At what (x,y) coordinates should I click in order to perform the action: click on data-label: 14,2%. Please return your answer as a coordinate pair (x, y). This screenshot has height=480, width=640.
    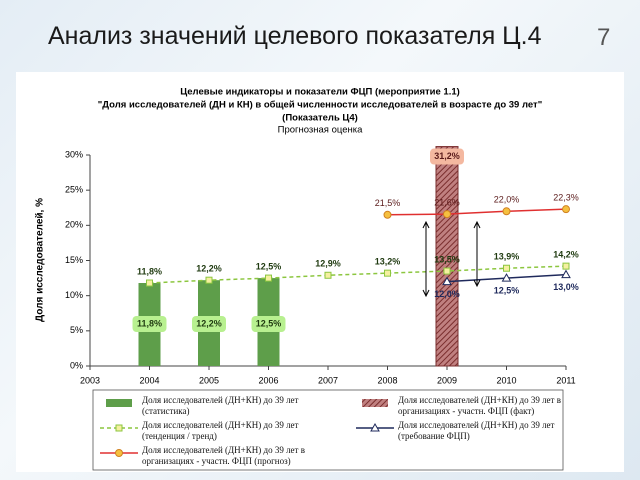
    Looking at the image, I should click on (566, 255).